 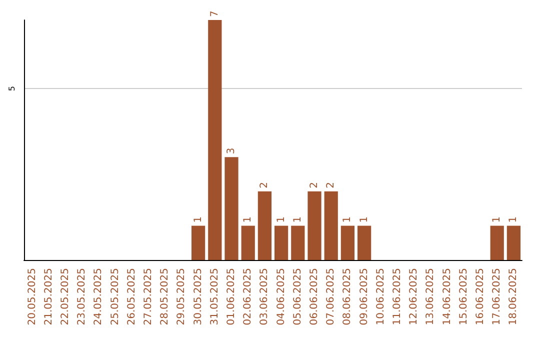 What do you see at coordinates (248, 297) in the screenshot?
I see `x-tick-label: 02.06.2025` at bounding box center [248, 297].